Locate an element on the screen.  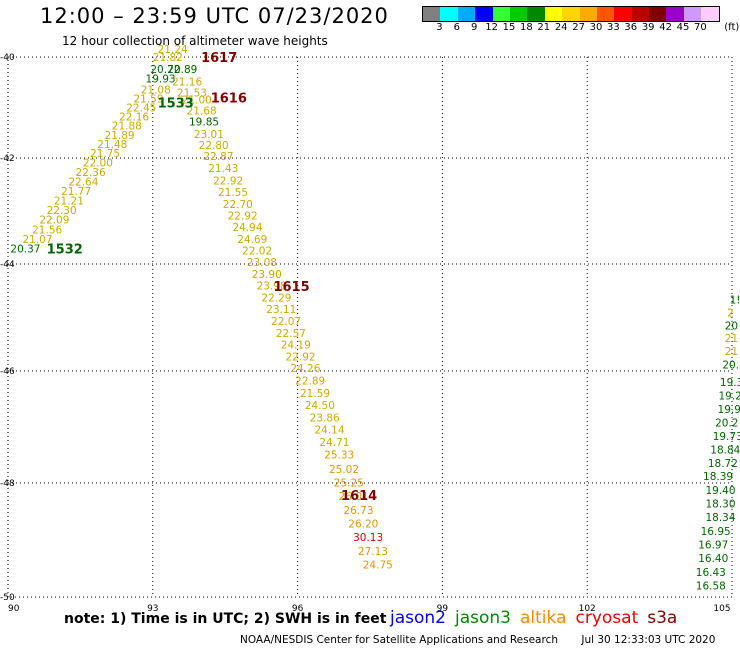
wave-height-value: 22.29 is located at coordinates (276, 298).